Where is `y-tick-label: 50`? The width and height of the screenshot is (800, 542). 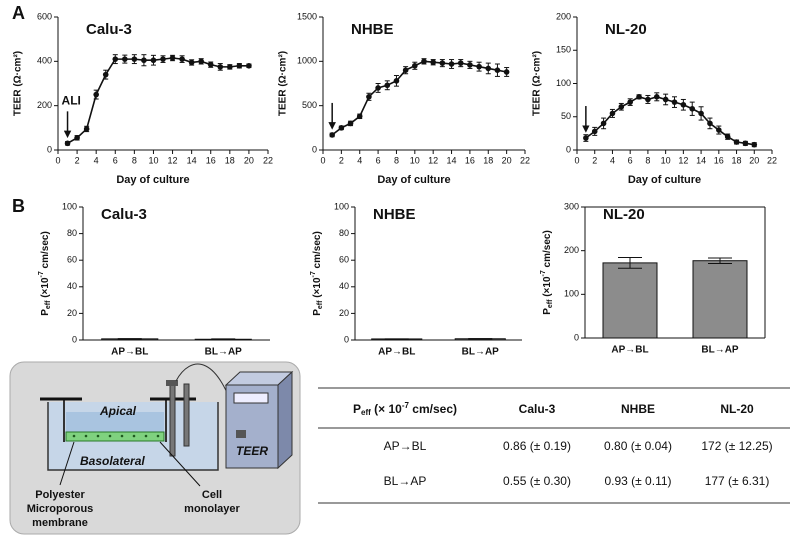
y-tick-label: 50 is located at coordinates (566, 116).